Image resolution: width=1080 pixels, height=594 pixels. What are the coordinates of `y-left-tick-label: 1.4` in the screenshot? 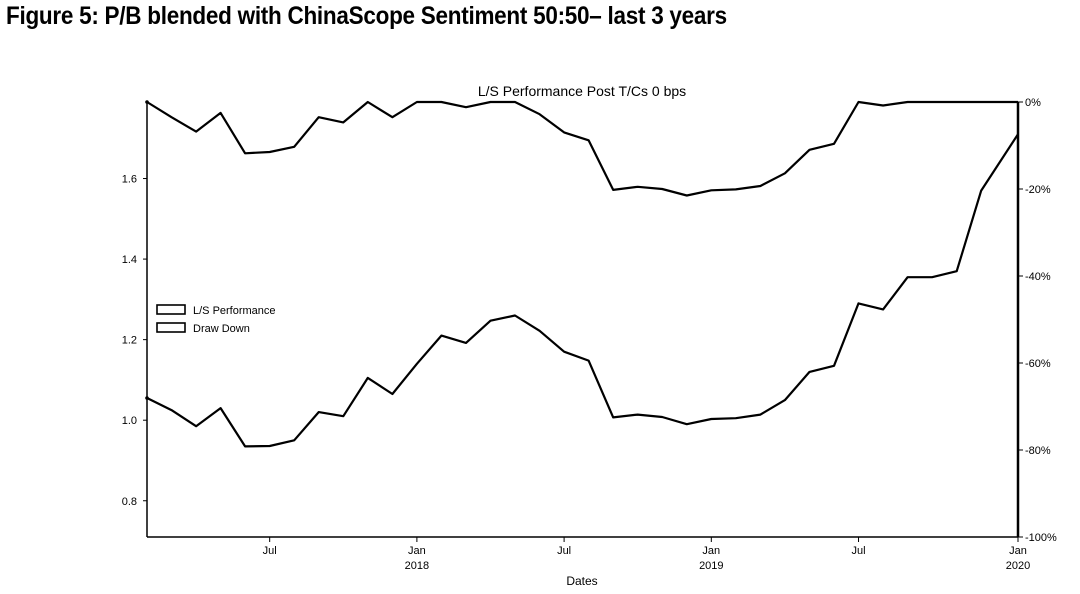 It's located at (129, 260).